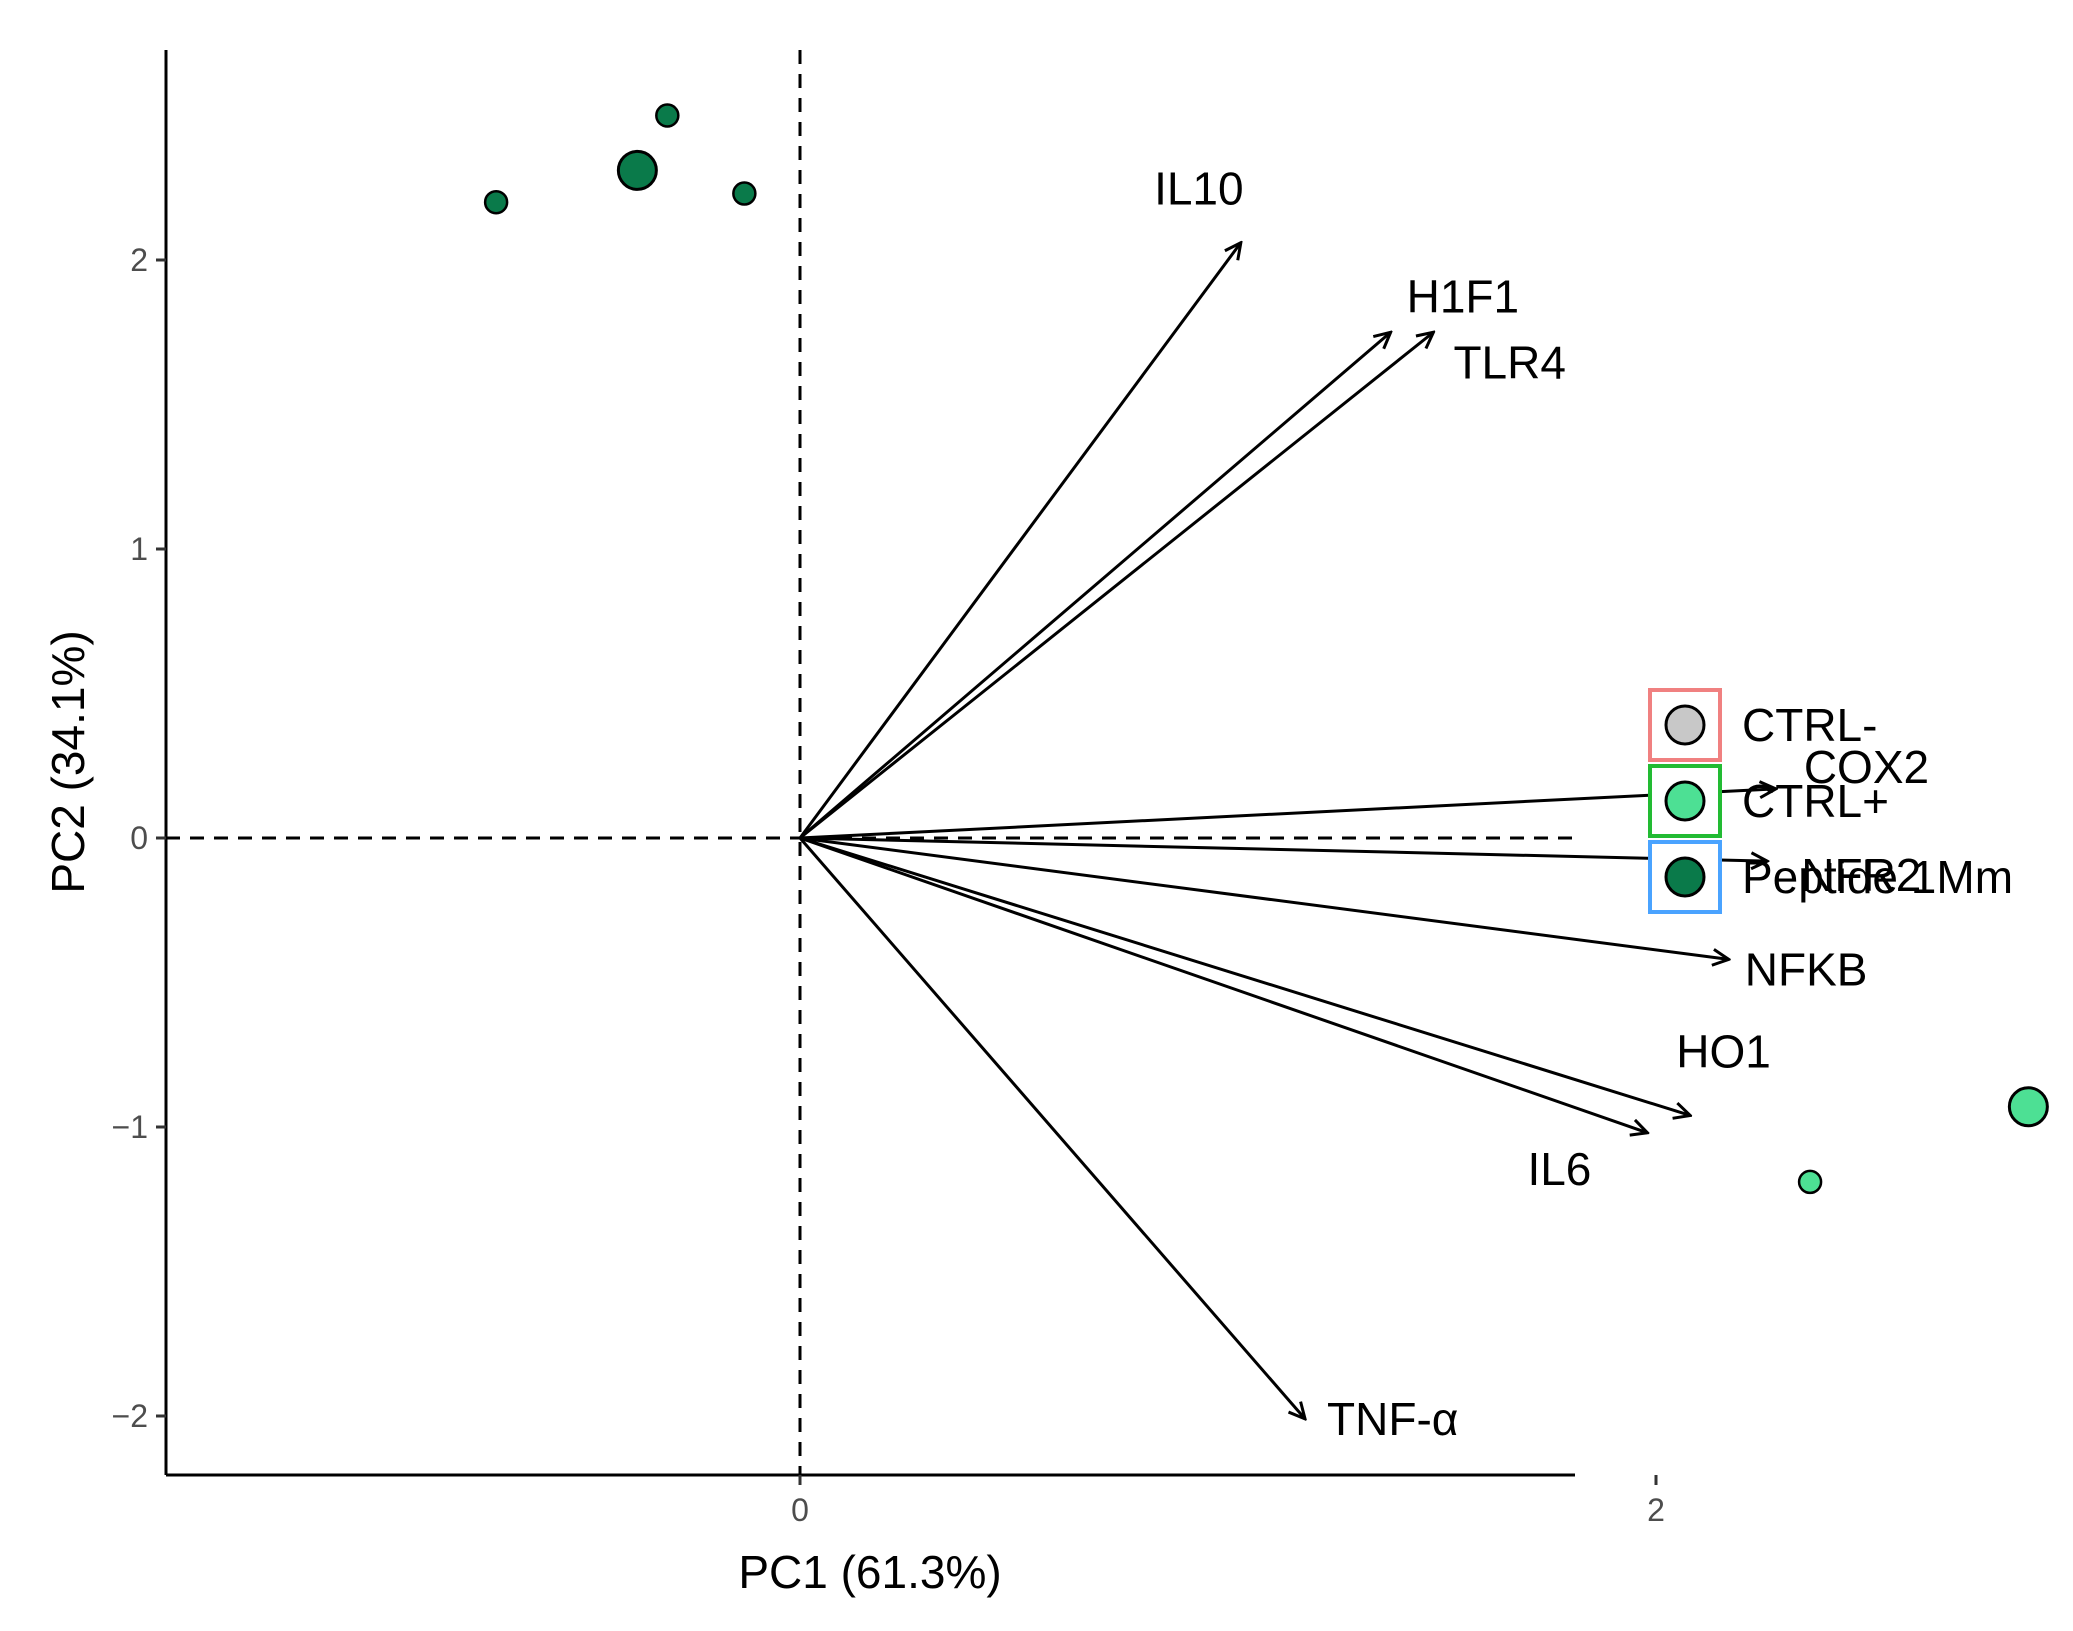  Describe the element at coordinates (68, 761) in the screenshot. I see `y-axis-title: PC2 (34.1%)` at that location.